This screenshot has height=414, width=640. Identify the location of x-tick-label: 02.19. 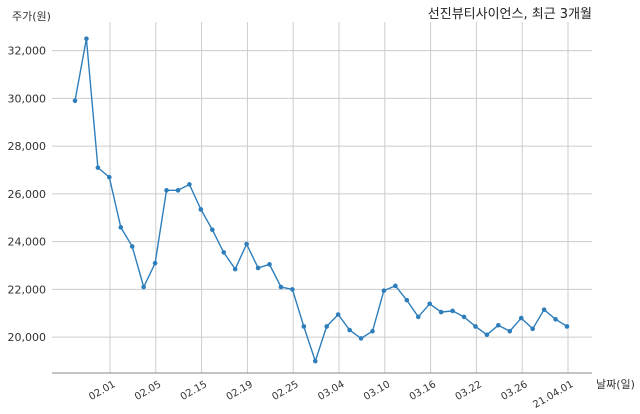
(240, 391).